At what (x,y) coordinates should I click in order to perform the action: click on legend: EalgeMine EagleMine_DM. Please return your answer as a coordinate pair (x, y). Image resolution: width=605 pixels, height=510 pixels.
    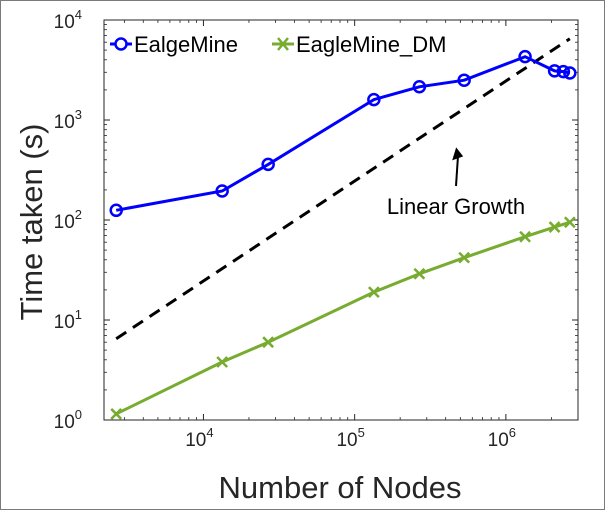
    Looking at the image, I should click on (278, 44).